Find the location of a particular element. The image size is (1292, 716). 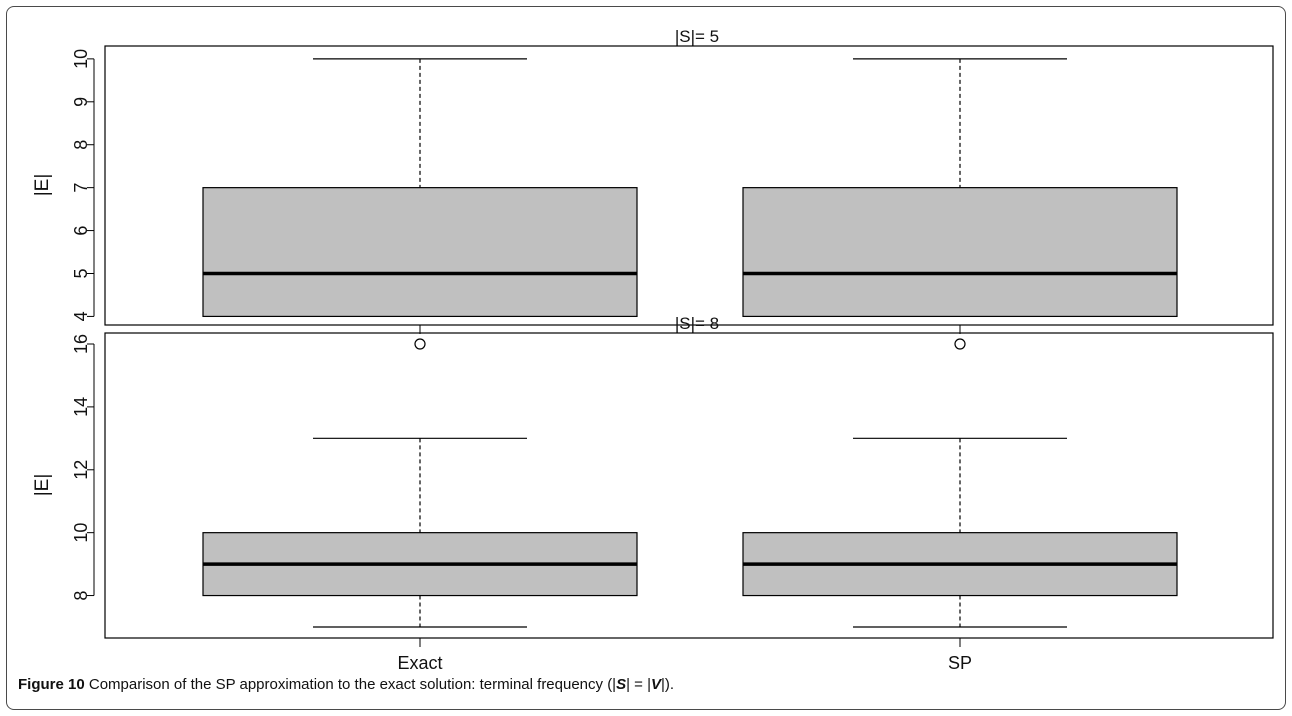

y-tick-label: 16 is located at coordinates (81, 344).